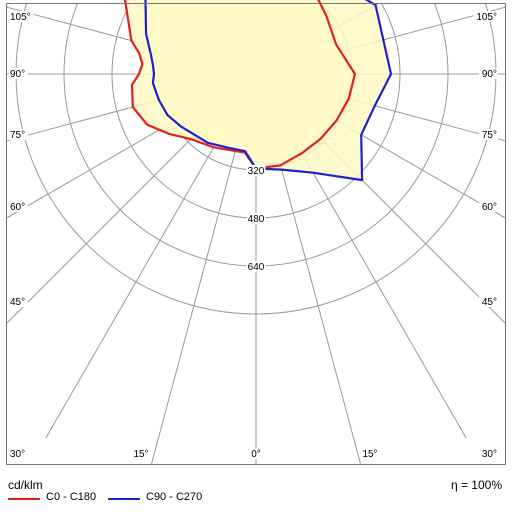 This screenshot has height=512, width=512. I want to click on angle-label-right: 60°, so click(489, 207).